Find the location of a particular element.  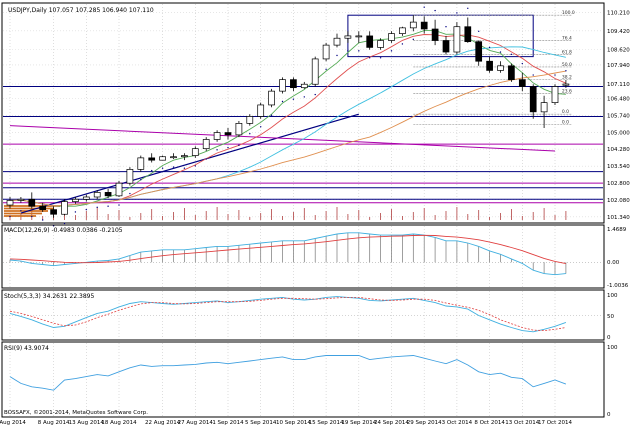

stochastic-panel: Stoch(5,3,3) 34.2631 22.3895 100 50 0 is located at coordinates (309, 315).